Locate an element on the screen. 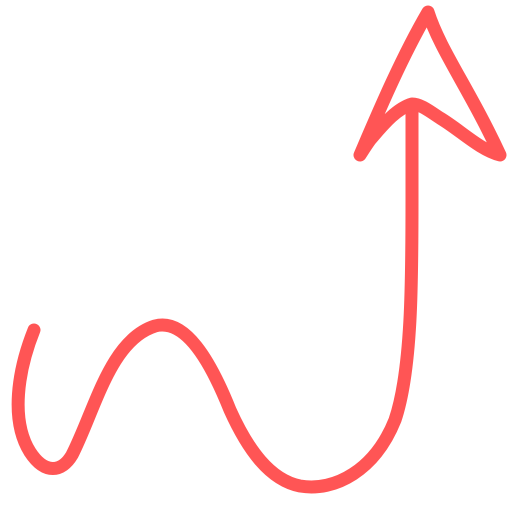  arrowhead is located at coordinates (430, 83).